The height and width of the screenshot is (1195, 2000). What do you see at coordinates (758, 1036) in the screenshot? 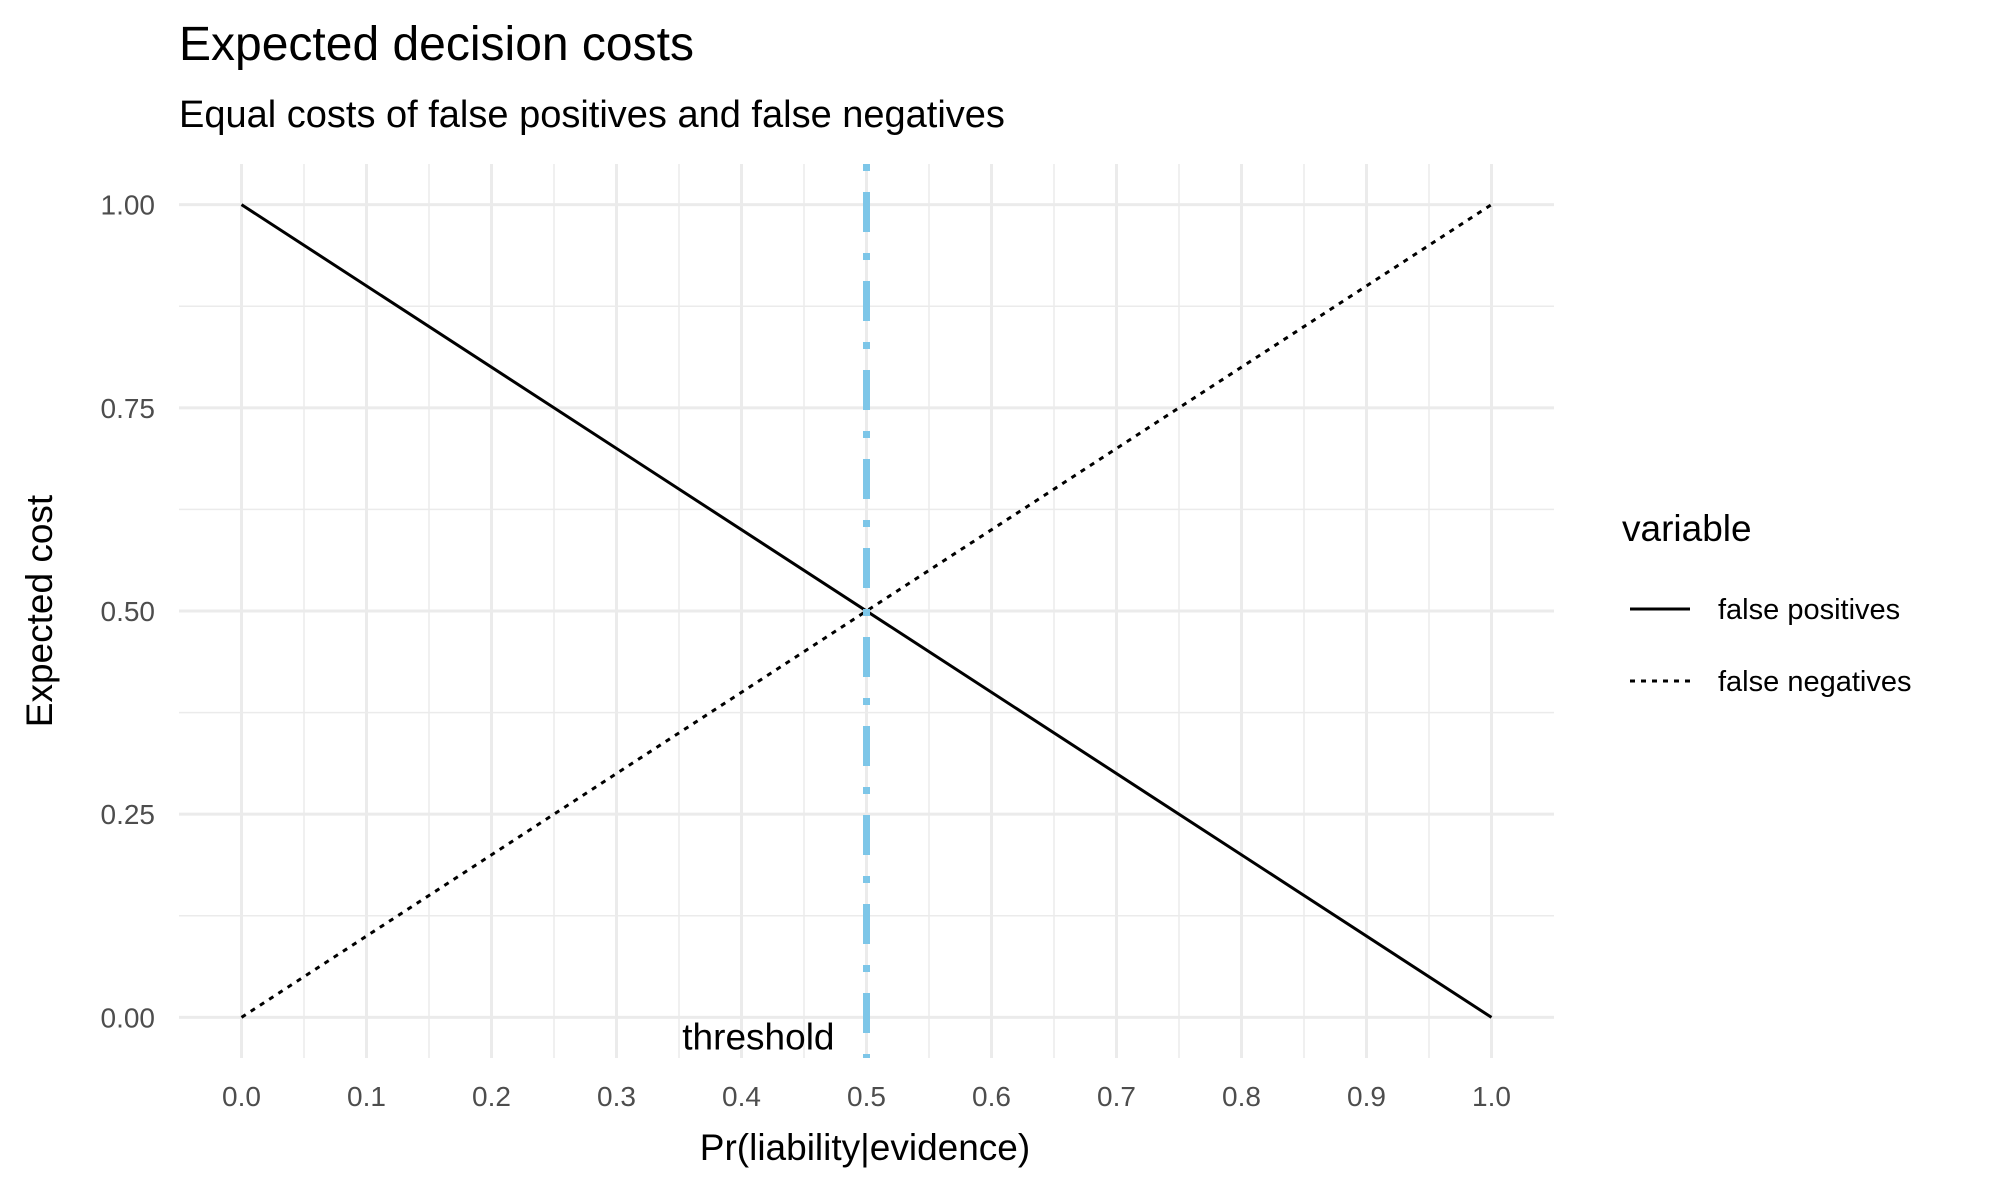
I see `threshold-label: threshold` at bounding box center [758, 1036].